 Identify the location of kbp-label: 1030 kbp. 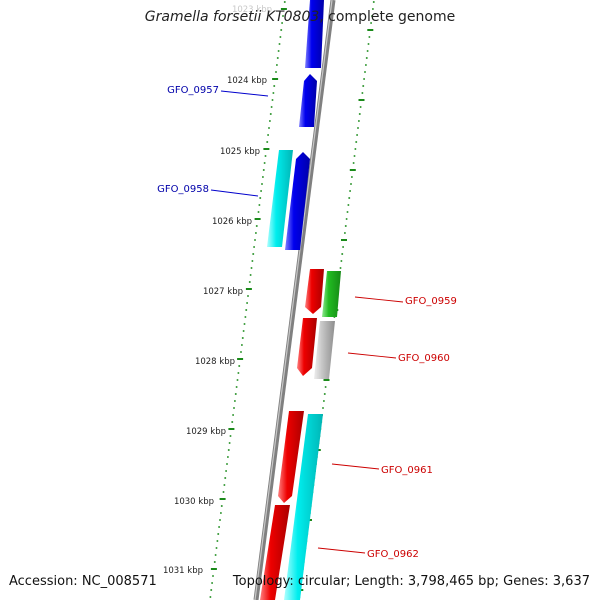
(194, 502).